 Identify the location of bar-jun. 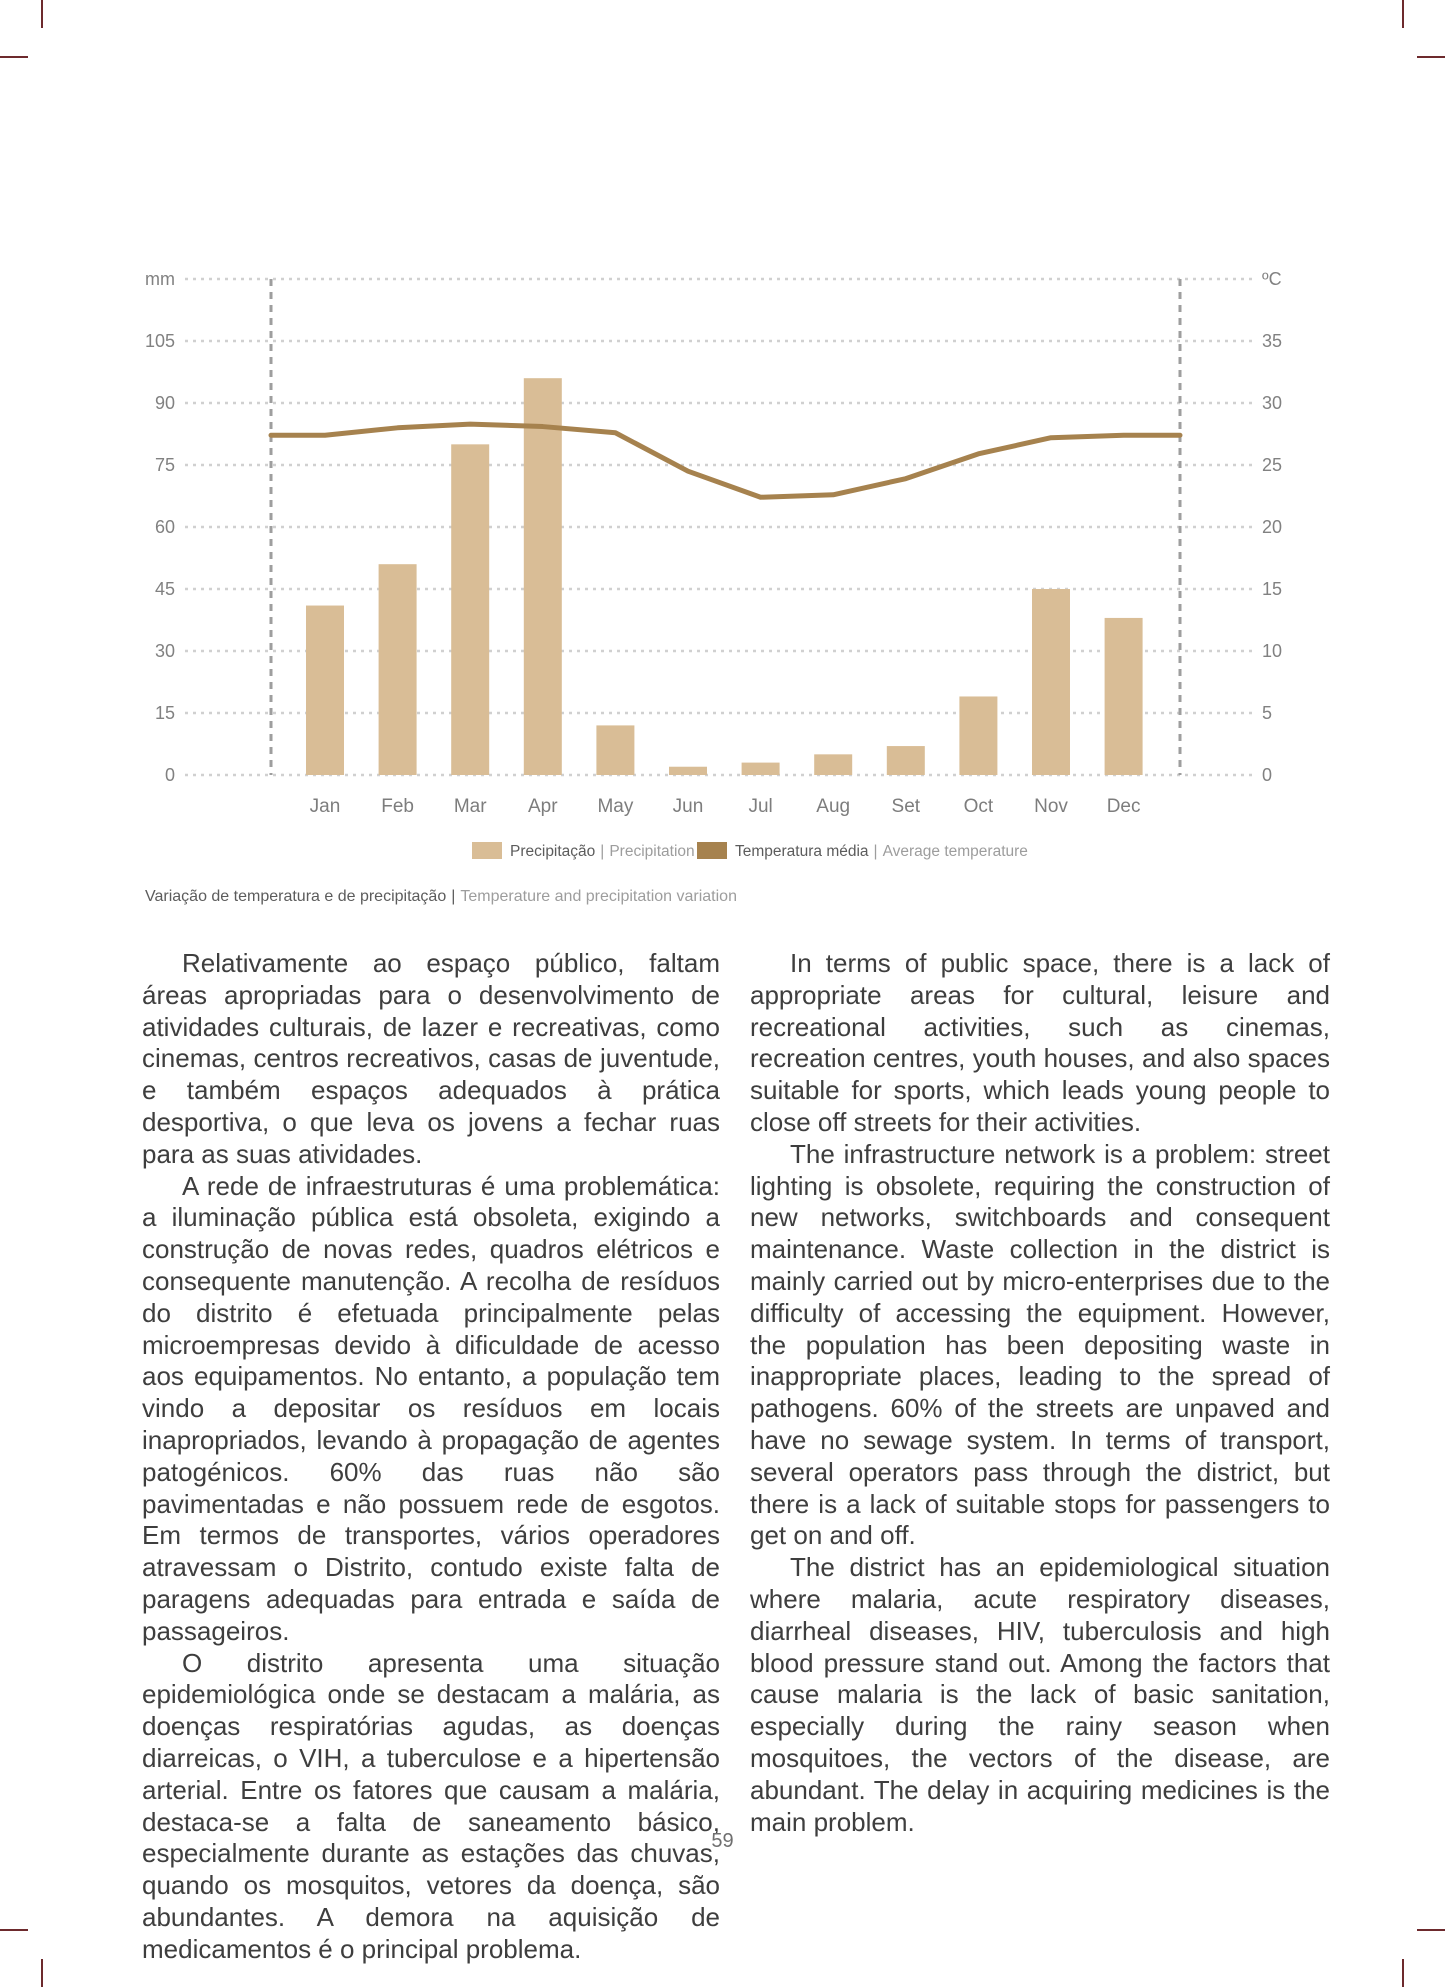
(688, 770).